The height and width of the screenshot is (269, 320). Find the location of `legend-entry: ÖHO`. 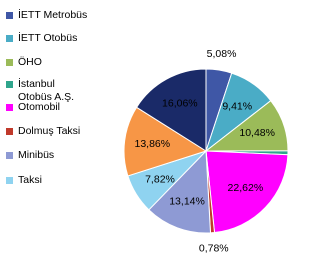

legend-entry: ÖHO is located at coordinates (47, 62).